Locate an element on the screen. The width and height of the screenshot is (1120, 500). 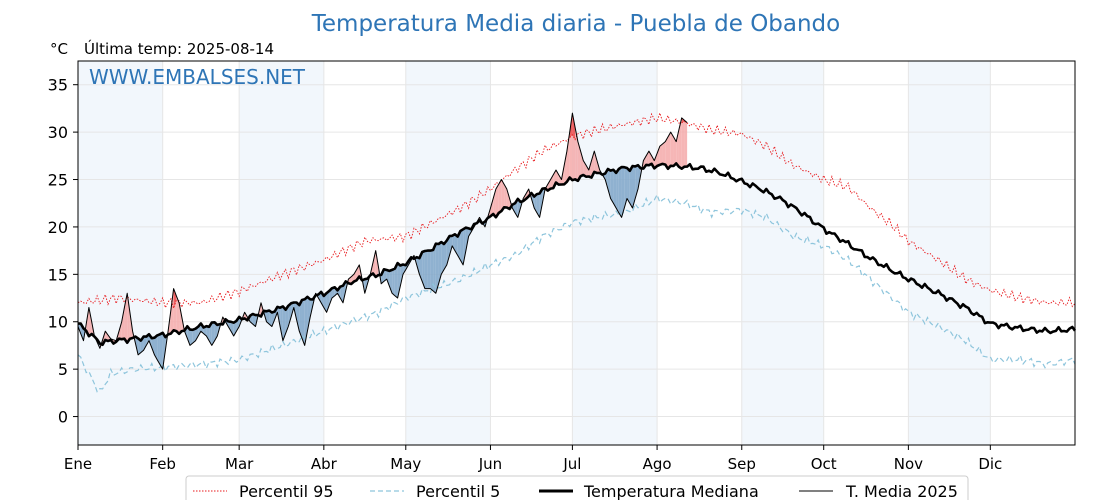
x-tick-label-jul: Jul is located at coordinates (571, 464).